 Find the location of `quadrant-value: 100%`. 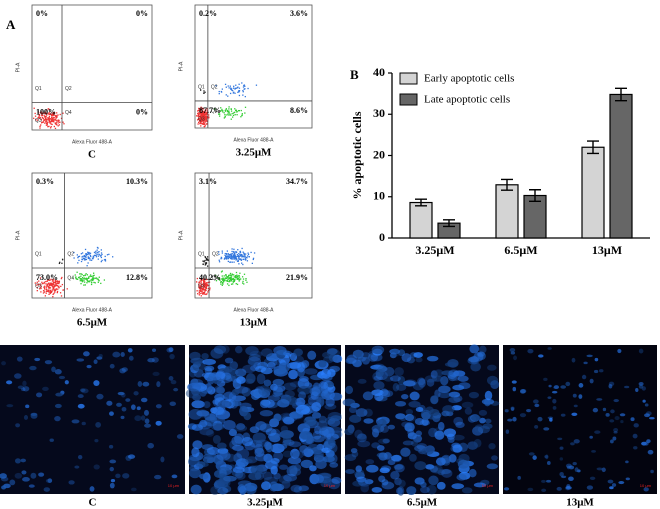

quadrant-value: 100% is located at coordinates (46, 111).